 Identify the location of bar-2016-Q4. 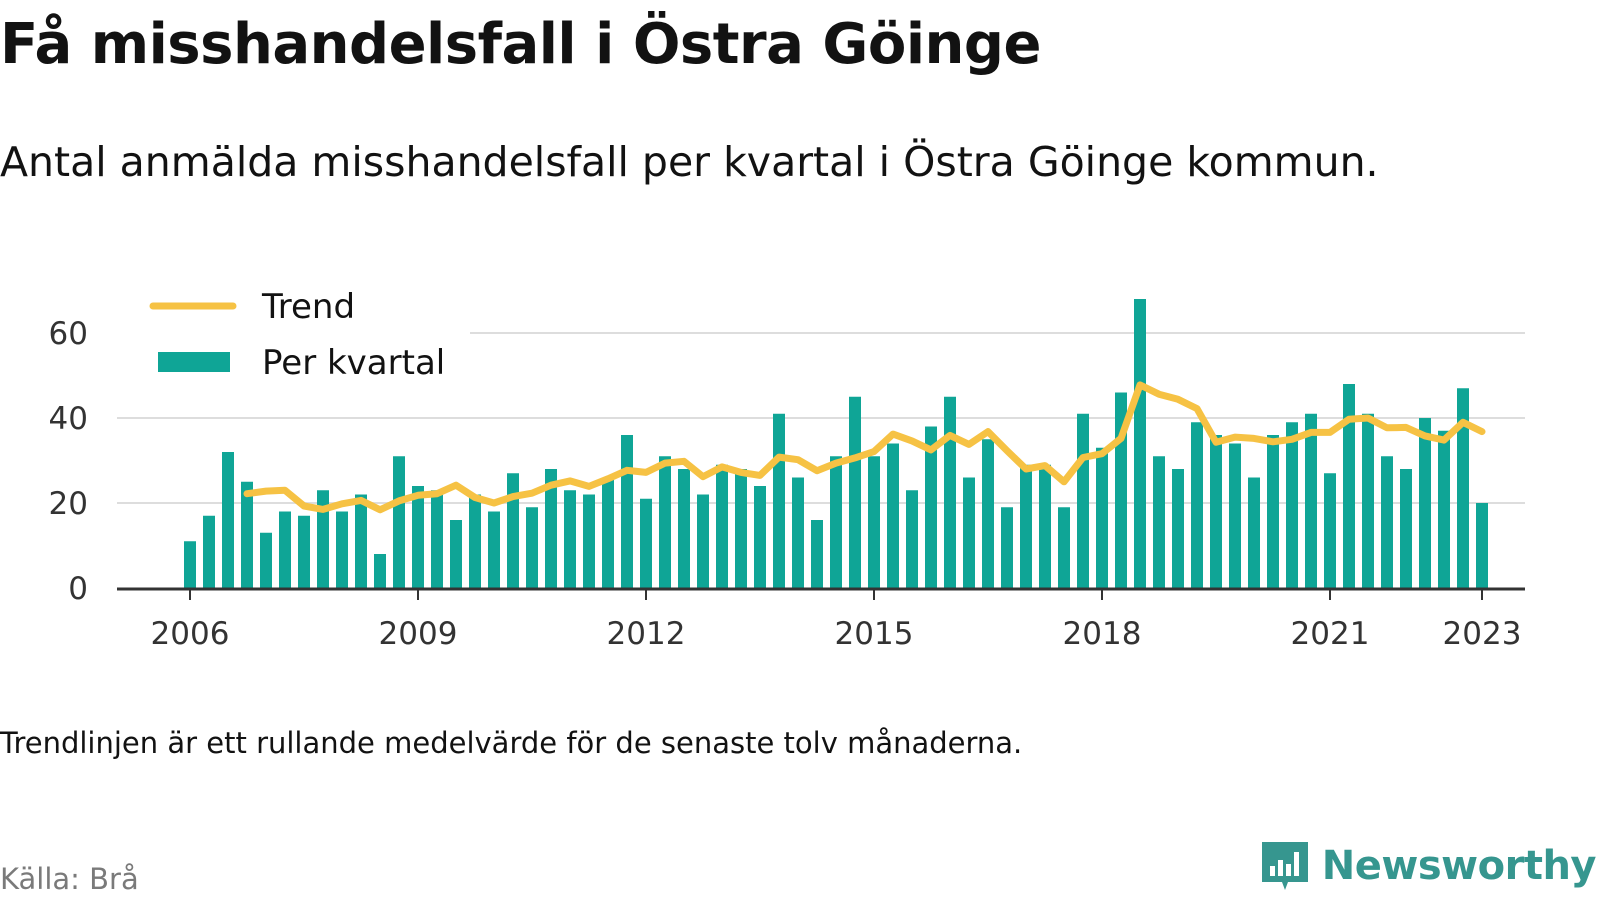
(1007, 547).